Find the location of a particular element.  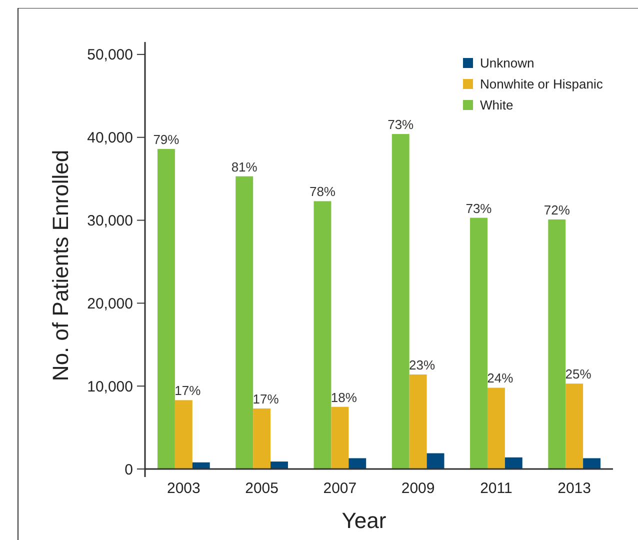

x-tick-label: 2009 is located at coordinates (418, 488).